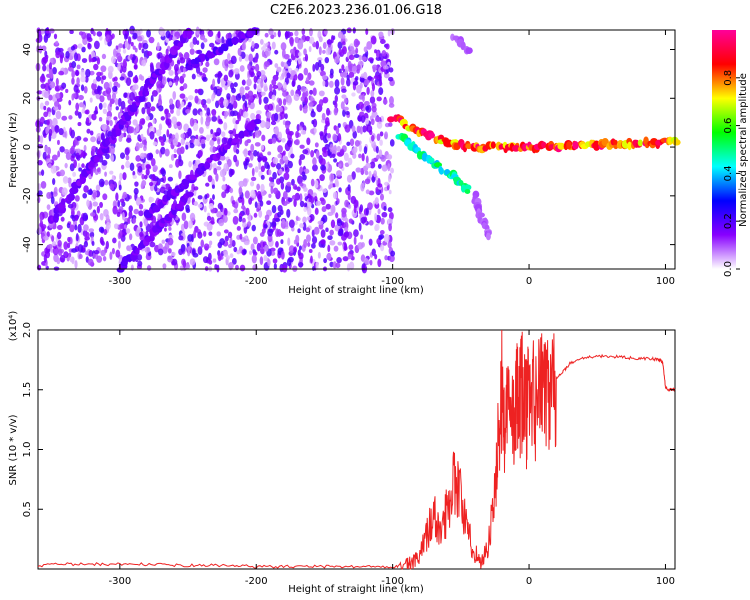  What do you see at coordinates (665, 581) in the screenshot?
I see `snr-x-tick-label: 100` at bounding box center [665, 581].